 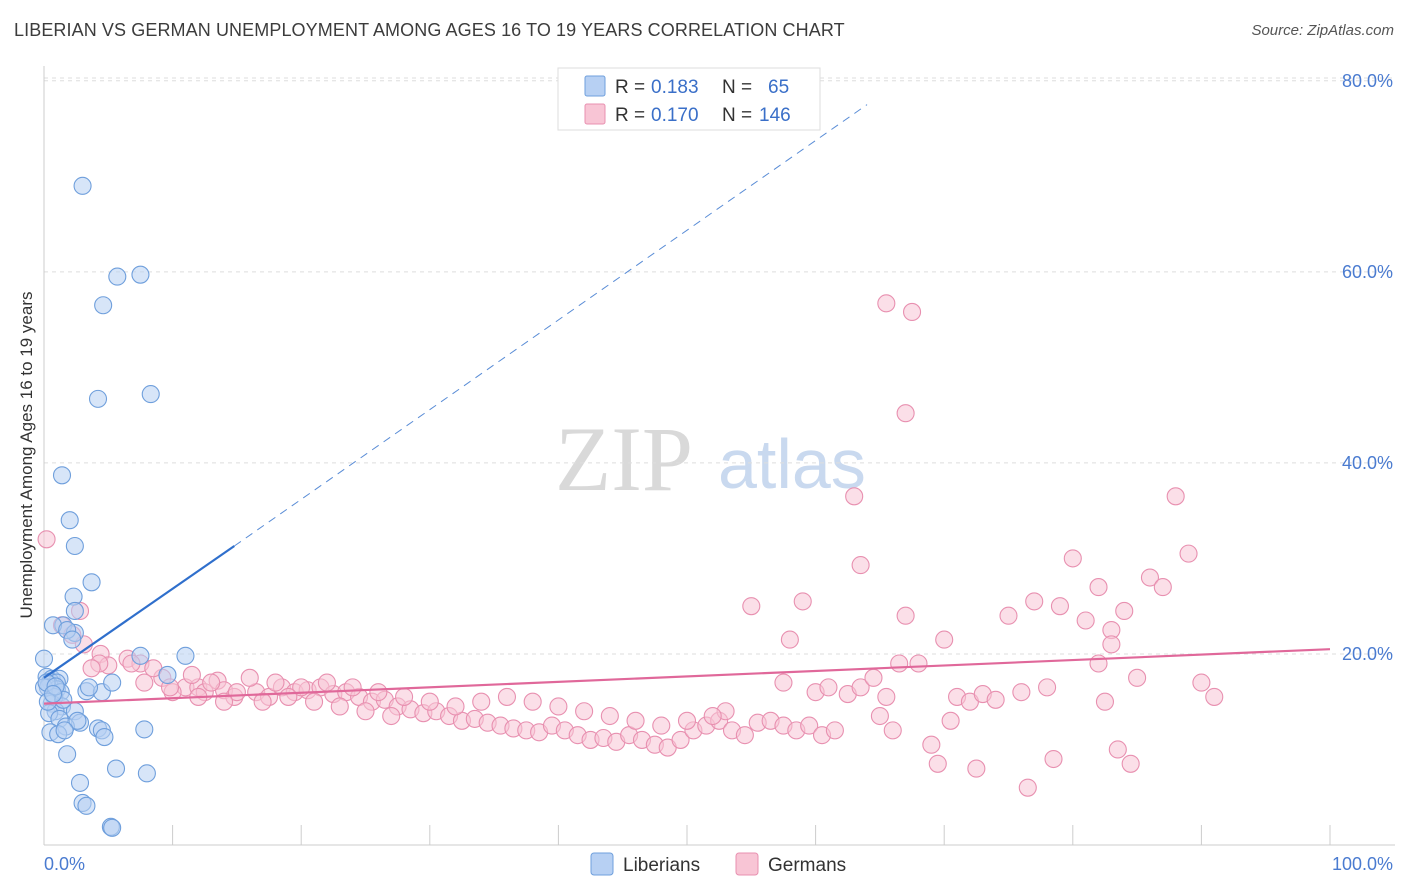 What do you see at coordinates (1367, 272) in the screenshot?
I see `y-tick-label: 60.0%` at bounding box center [1367, 272].